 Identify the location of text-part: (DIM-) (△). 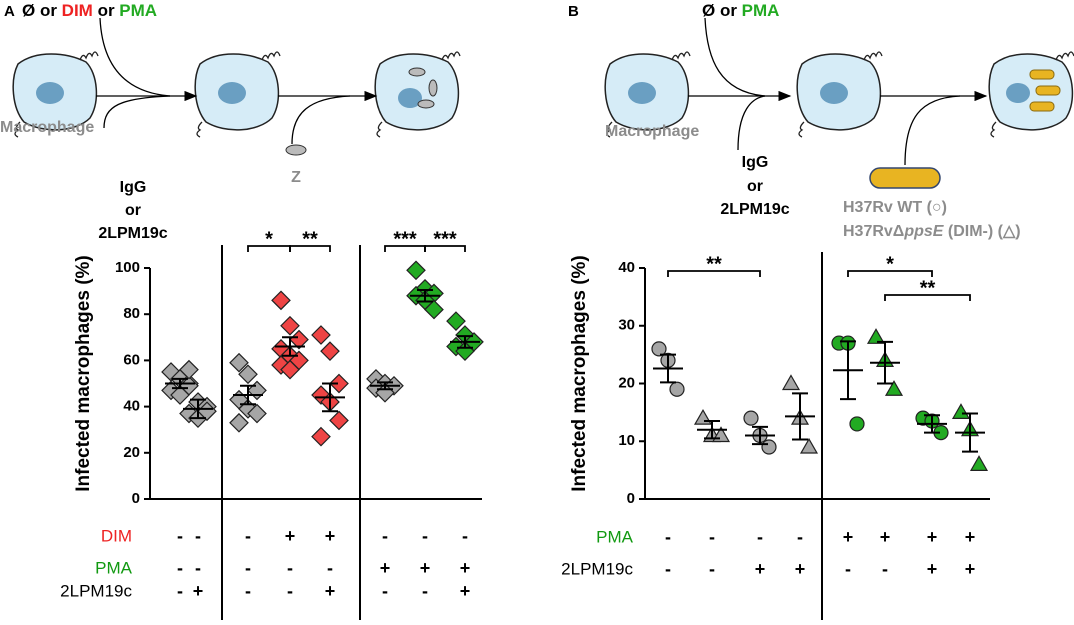
(981, 231).